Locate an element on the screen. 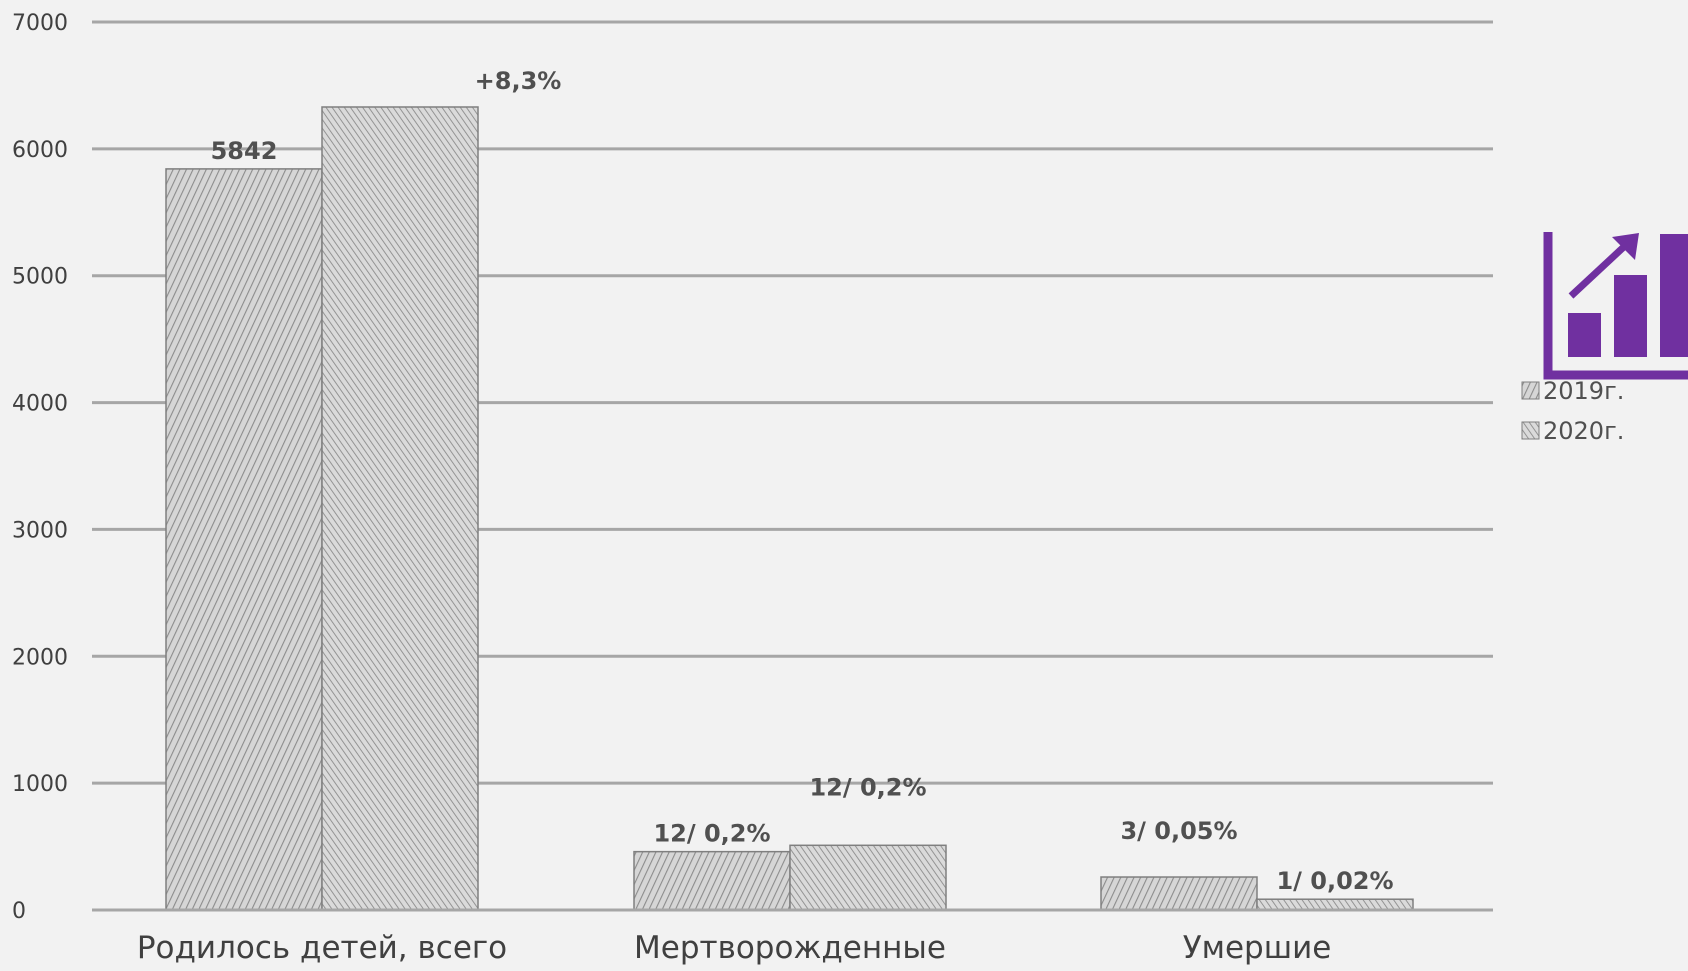 The height and width of the screenshot is (971, 1688). legend-label: 2019г. is located at coordinates (1583, 391).